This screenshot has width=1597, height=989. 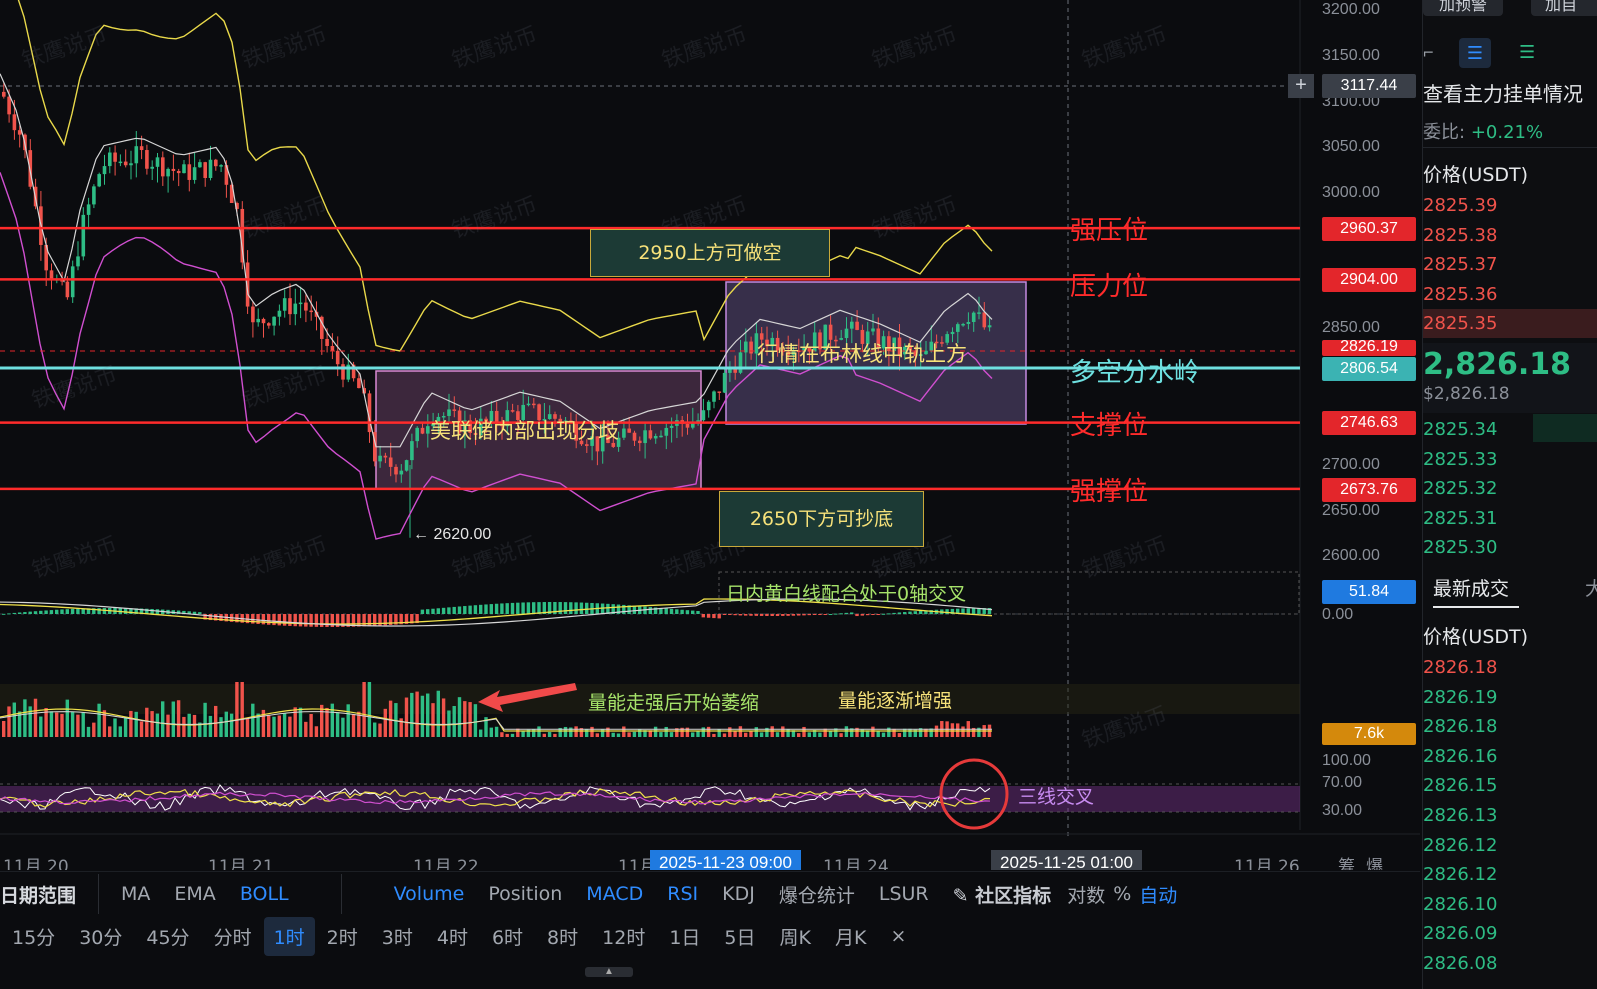 I want to click on interval-8h: 8时, so click(x=563, y=937).